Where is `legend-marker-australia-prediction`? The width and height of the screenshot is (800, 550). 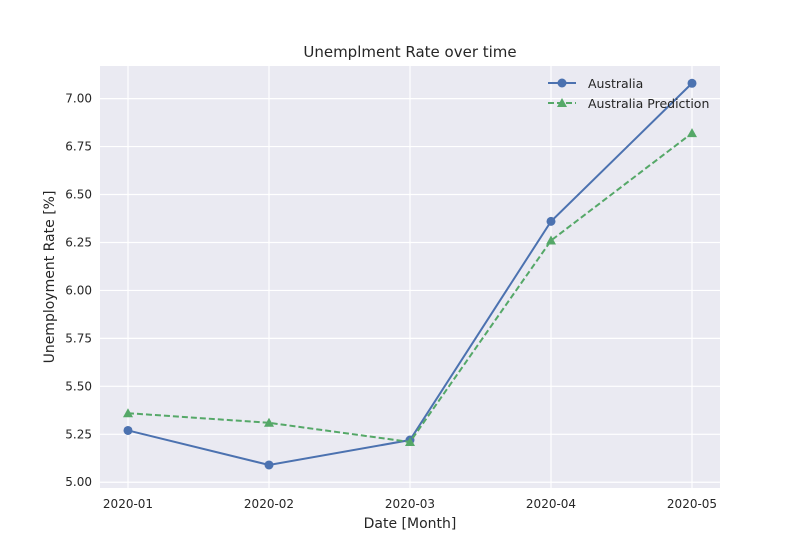
legend-marker-australia-prediction is located at coordinates (562, 102).